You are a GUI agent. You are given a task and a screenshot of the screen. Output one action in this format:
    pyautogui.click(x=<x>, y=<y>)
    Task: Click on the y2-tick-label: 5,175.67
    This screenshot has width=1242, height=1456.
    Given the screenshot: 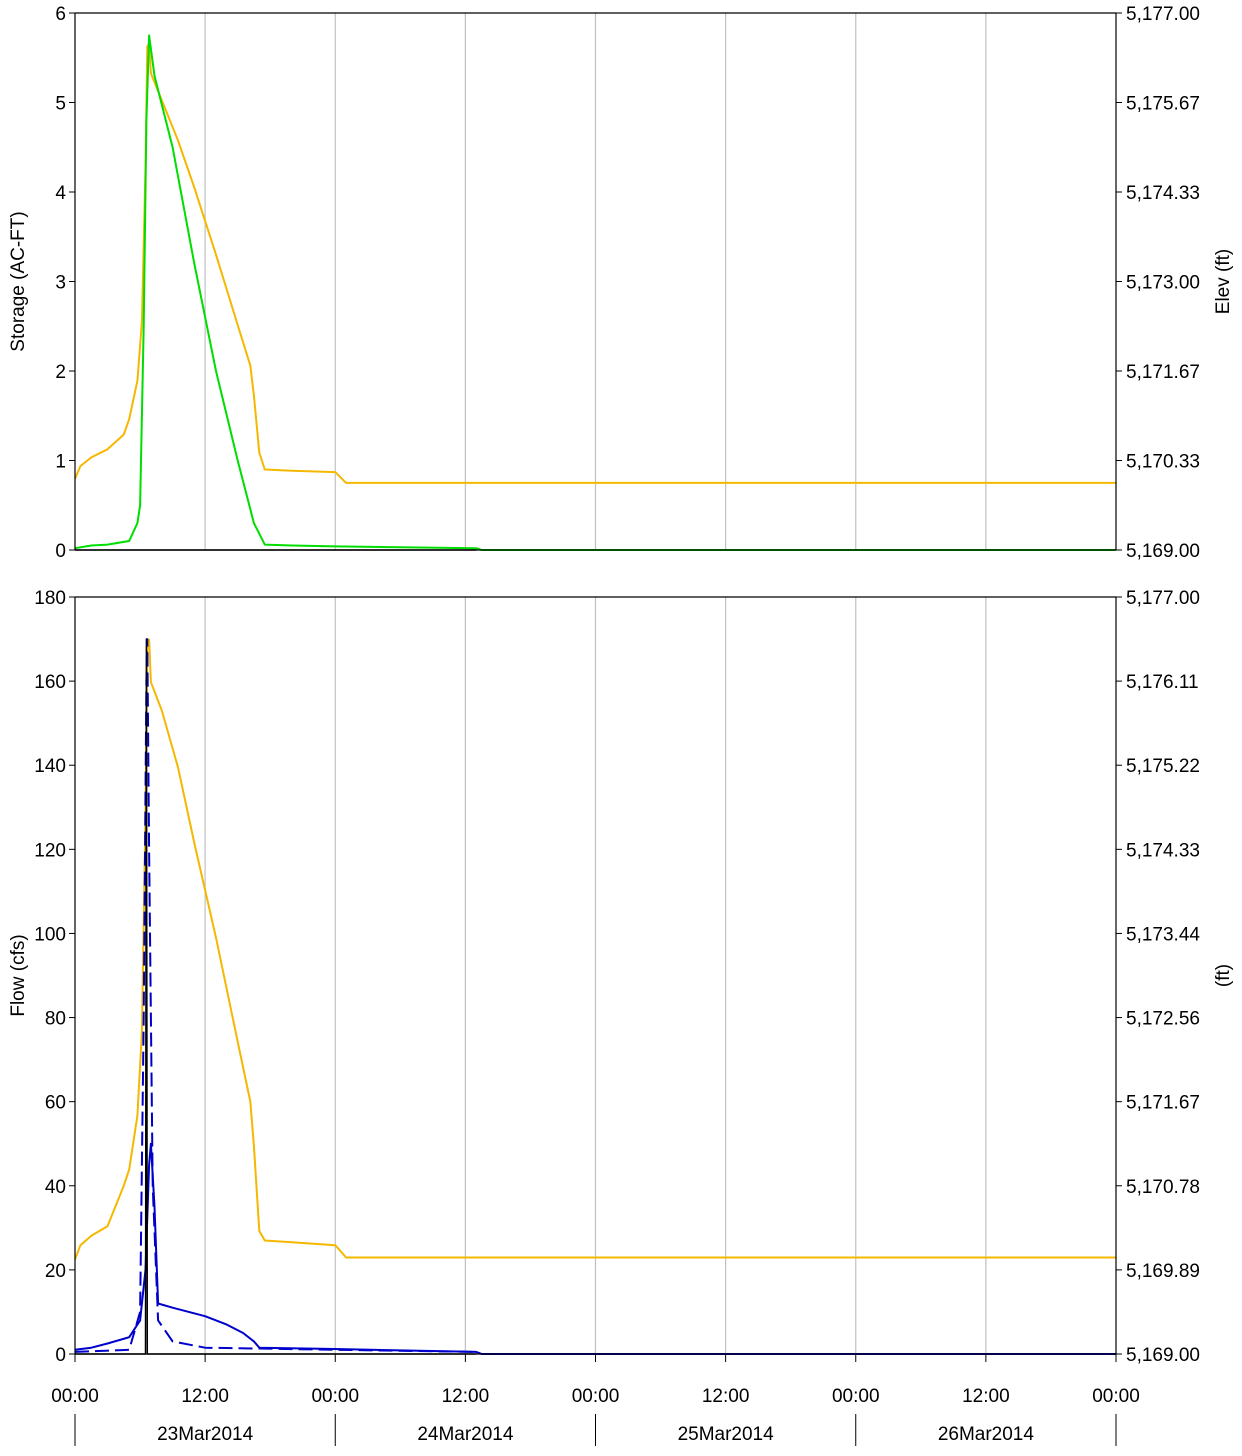 What is the action you would take?
    pyautogui.click(x=1163, y=104)
    